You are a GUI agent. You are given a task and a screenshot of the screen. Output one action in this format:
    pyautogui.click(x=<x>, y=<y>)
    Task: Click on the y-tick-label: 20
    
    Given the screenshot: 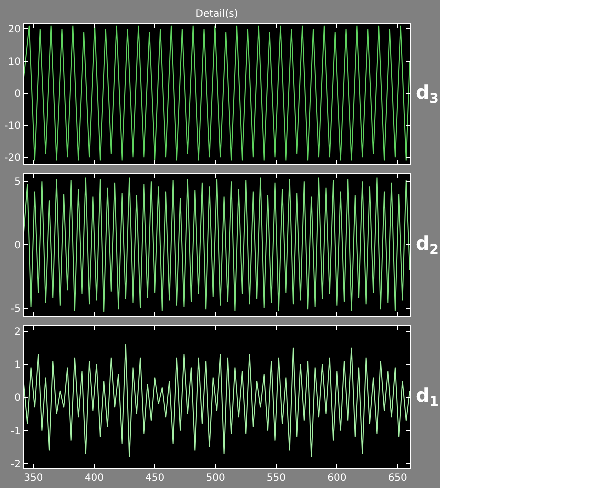 What is the action you would take?
    pyautogui.click(x=14, y=30)
    